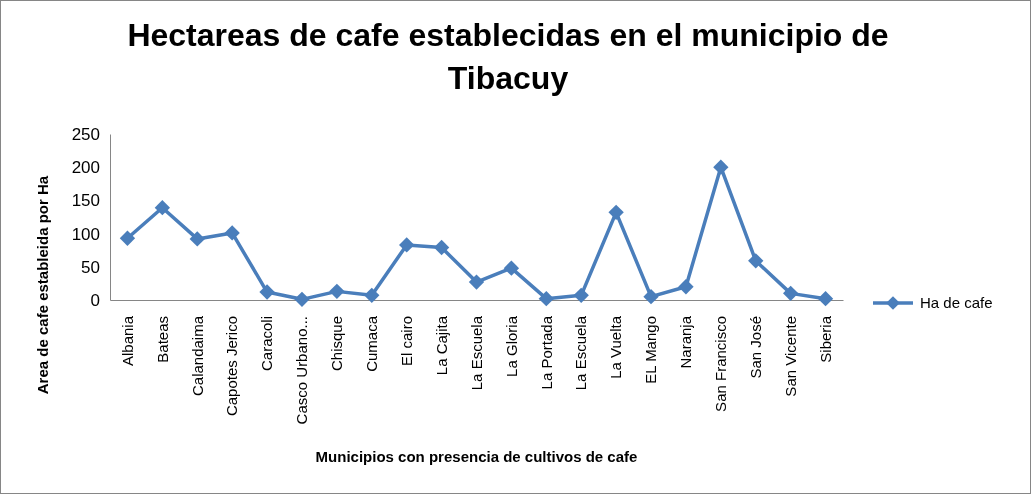  I want to click on y-tick-label: 50, so click(90, 267).